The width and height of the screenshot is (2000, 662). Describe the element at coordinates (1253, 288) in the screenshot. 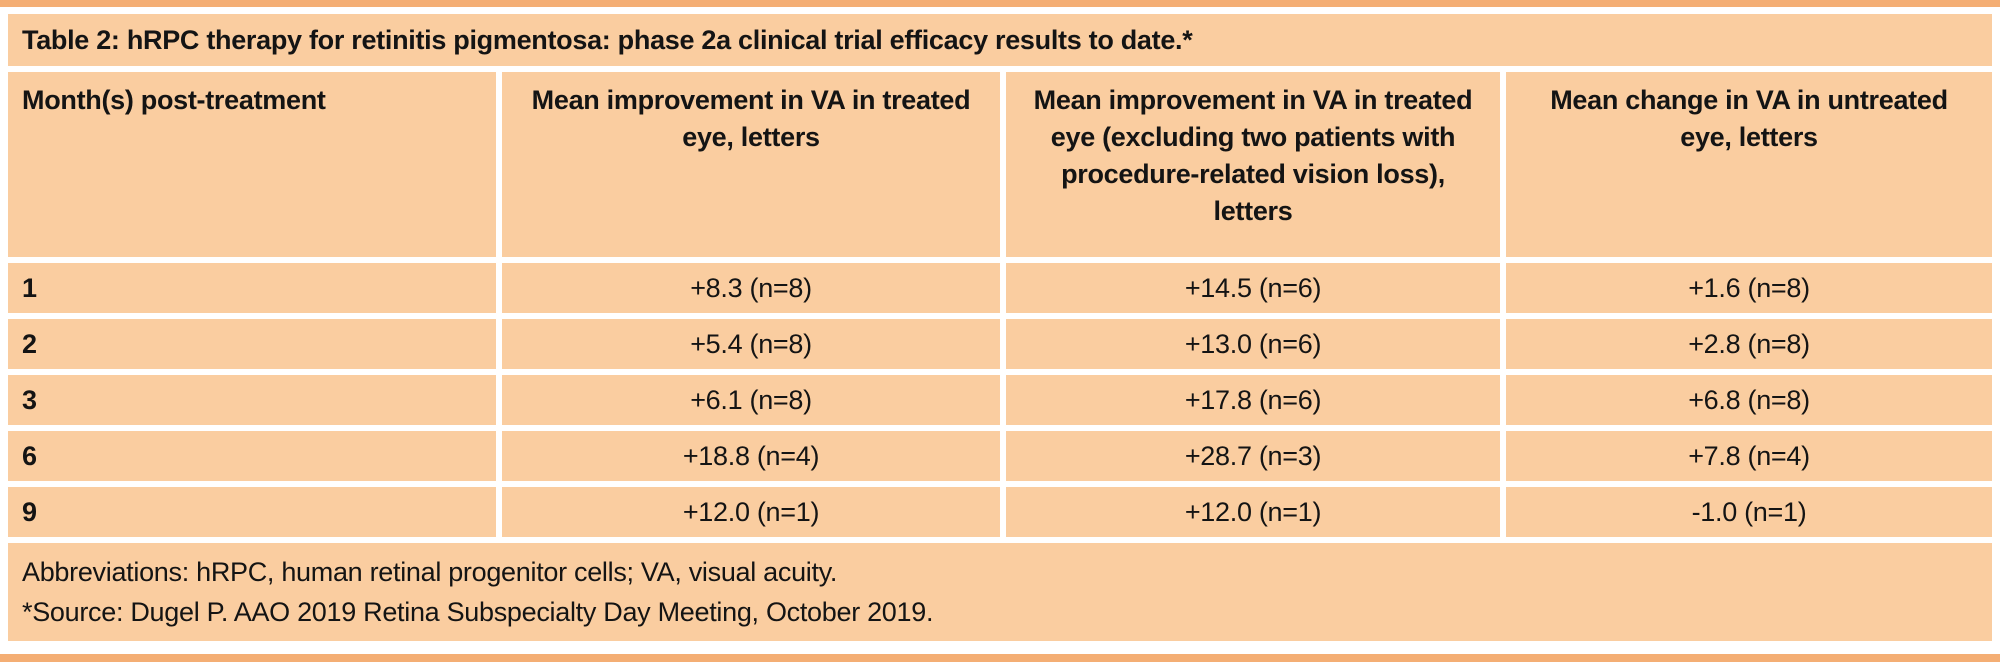

I see `treated-eye-excluding-cell: +14.5 (n=6)` at that location.